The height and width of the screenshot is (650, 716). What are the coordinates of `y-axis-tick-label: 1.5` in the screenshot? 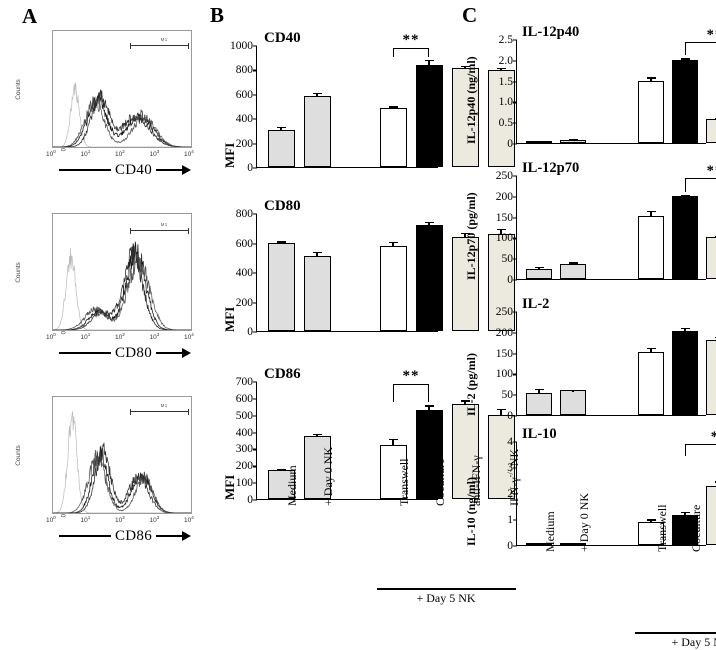 It's located at (506, 82).